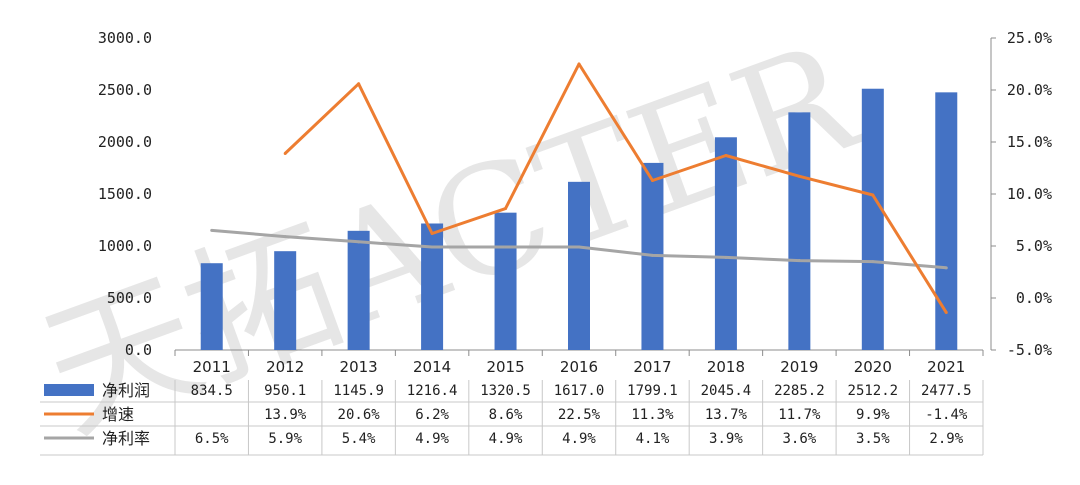 Image resolution: width=1080 pixels, height=485 pixels. What do you see at coordinates (652, 367) in the screenshot?
I see `x-tick-label: 2017` at bounding box center [652, 367].